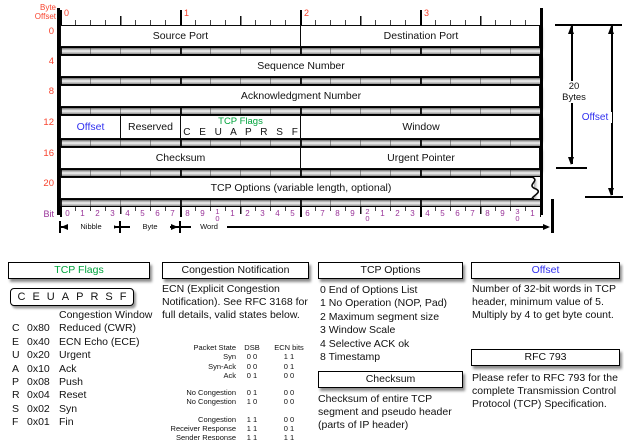 Image resolution: width=624 pixels, height=440 pixels. Describe the element at coordinates (301, 188) in the screenshot. I see `field-tcp: TCP Options (variable length, optional)` at that location.